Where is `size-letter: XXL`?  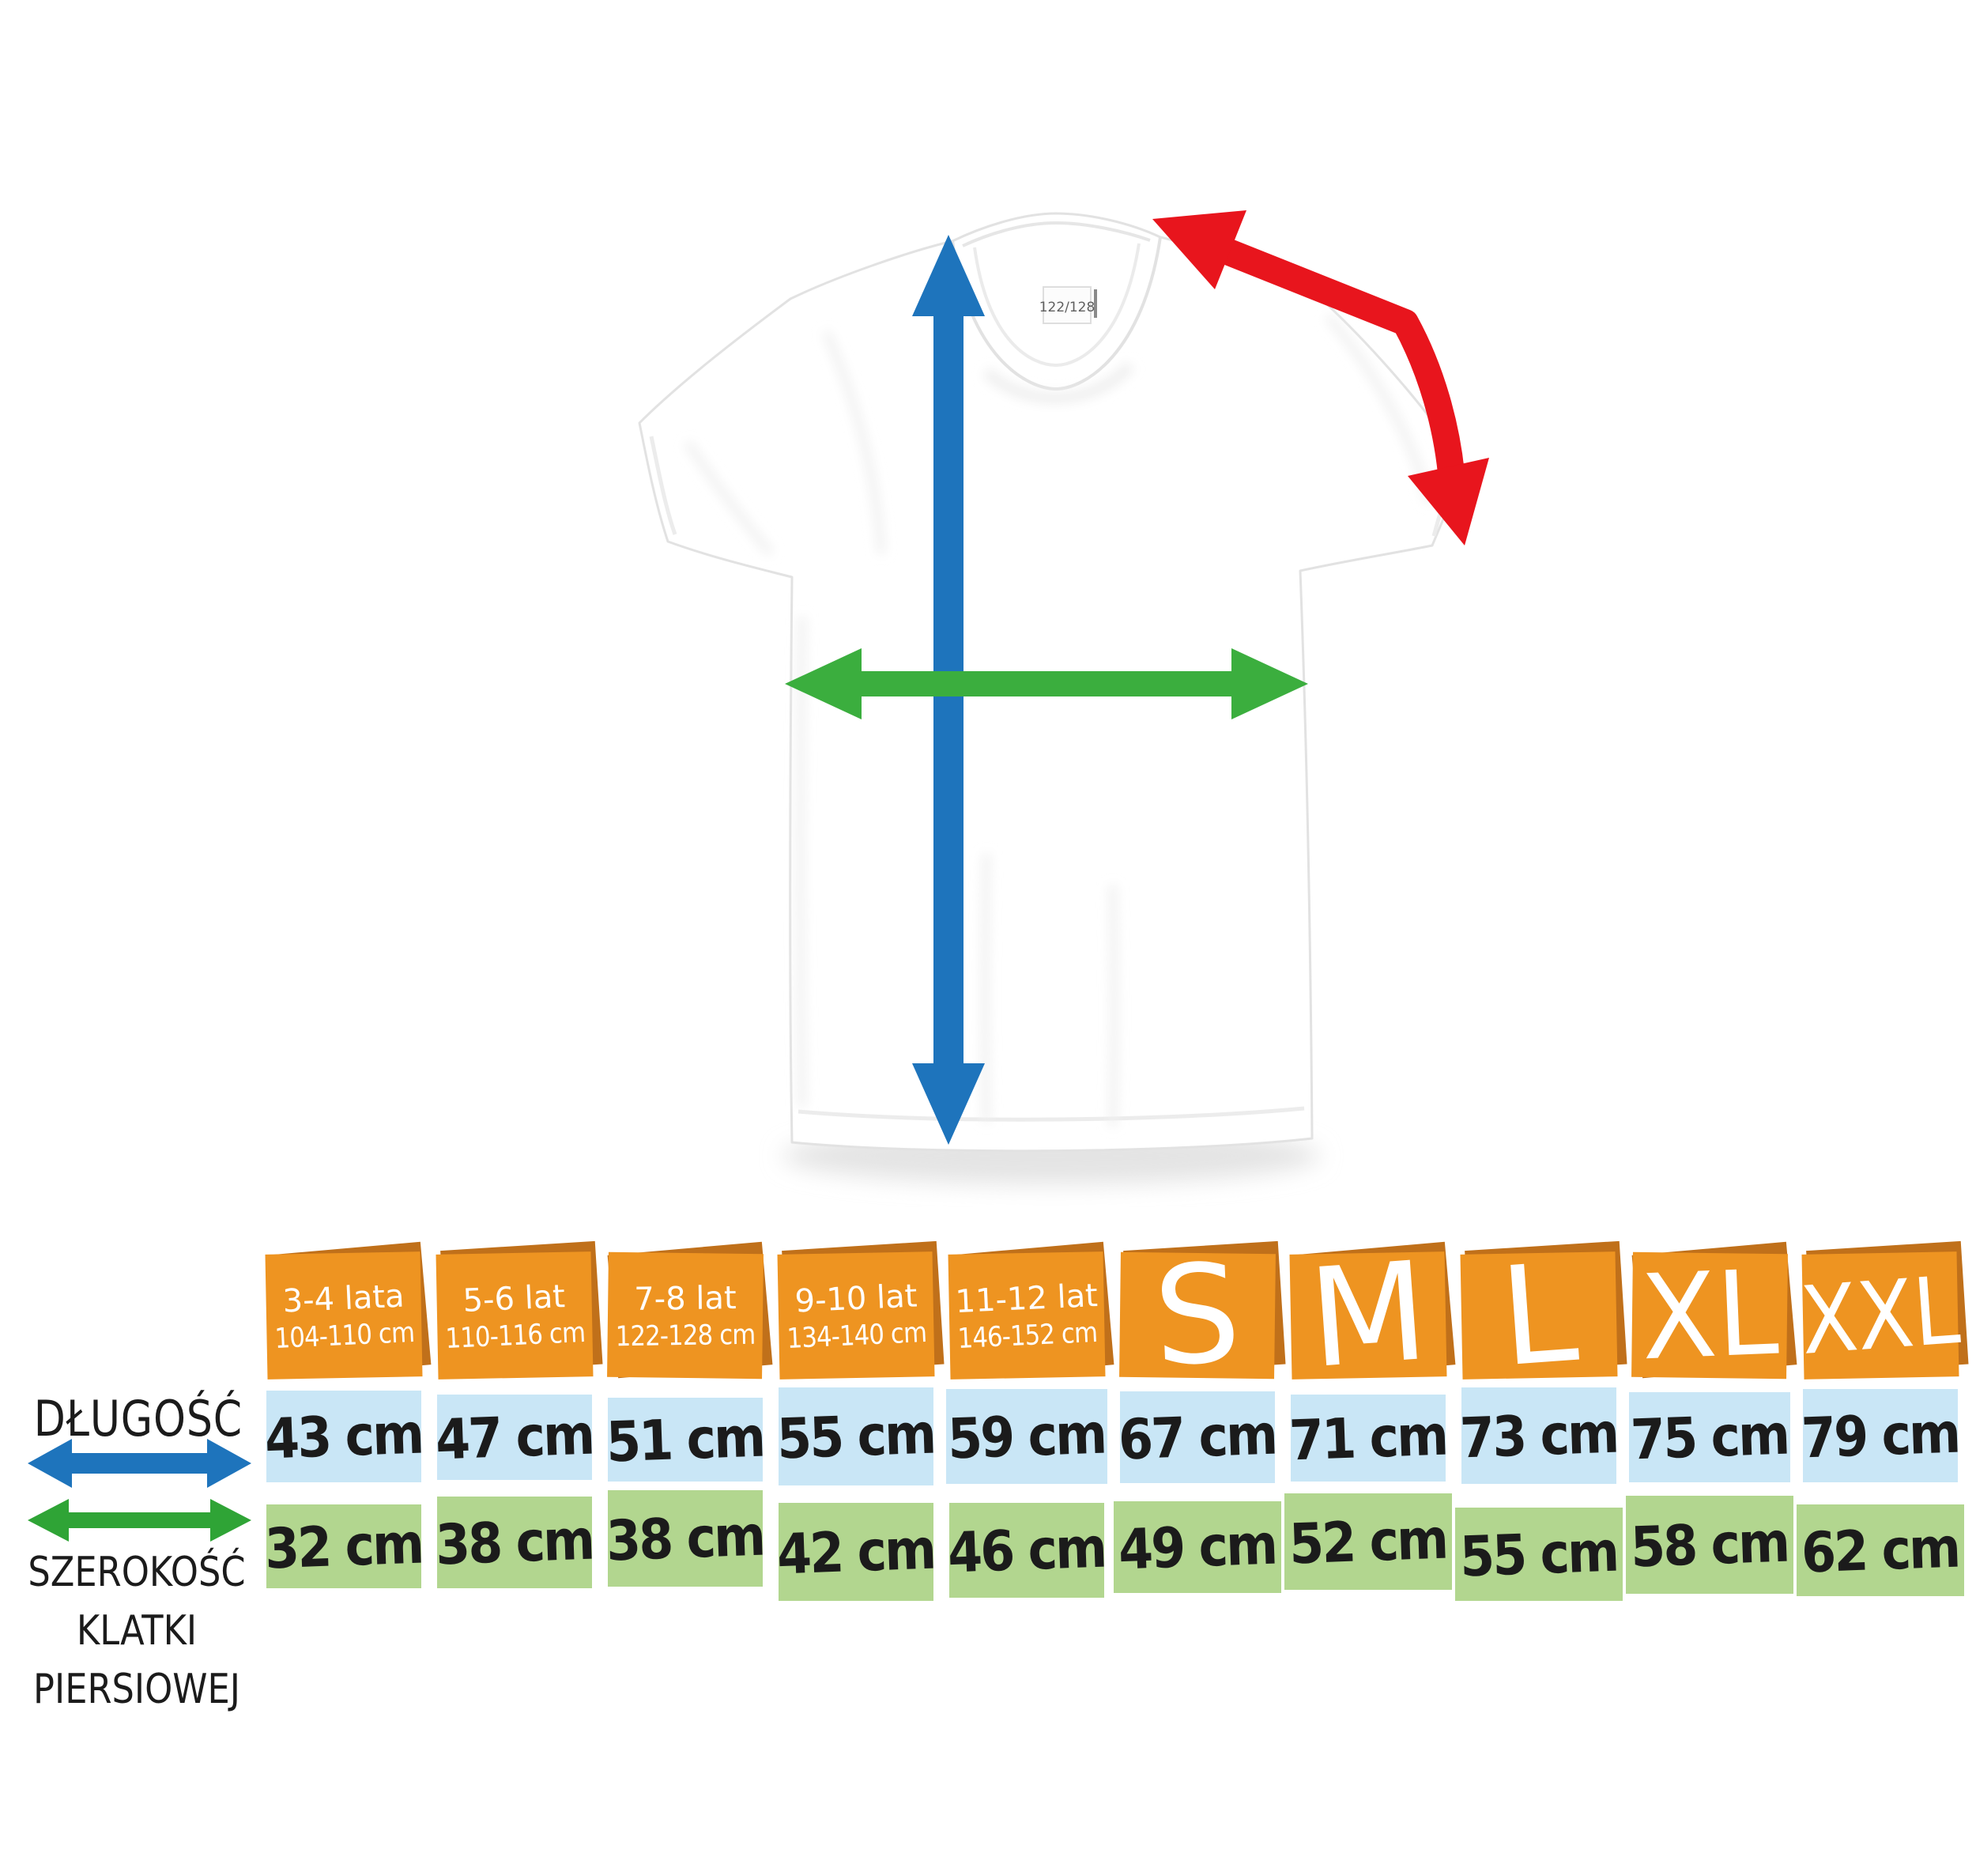
size-letter: XXL is located at coordinates (1880, 1315).